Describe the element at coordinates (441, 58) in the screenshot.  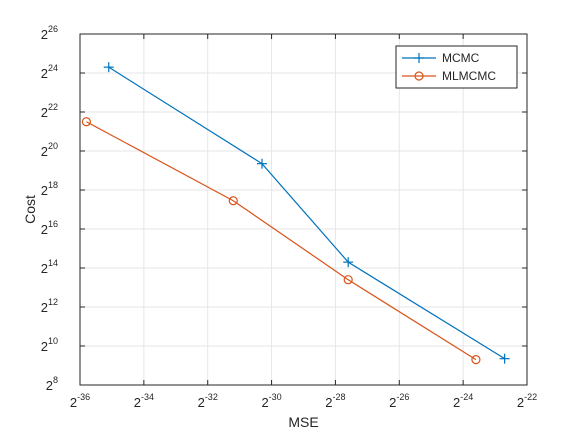
I see `legend-item-mcmc: MCMC` at that location.